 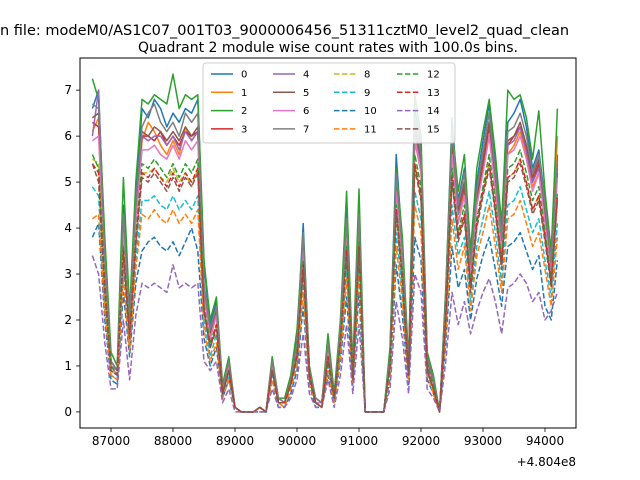 I want to click on legend-label-8: 8, so click(x=367, y=75).